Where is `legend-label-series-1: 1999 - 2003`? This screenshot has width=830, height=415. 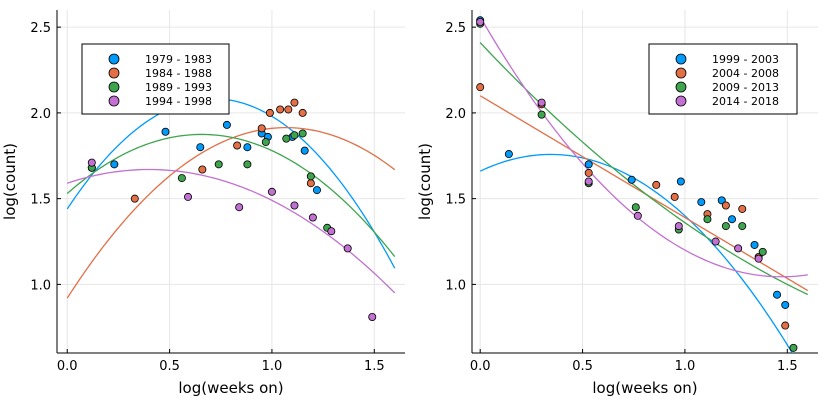 legend-label-series-1: 1999 - 2003 is located at coordinates (745, 59).